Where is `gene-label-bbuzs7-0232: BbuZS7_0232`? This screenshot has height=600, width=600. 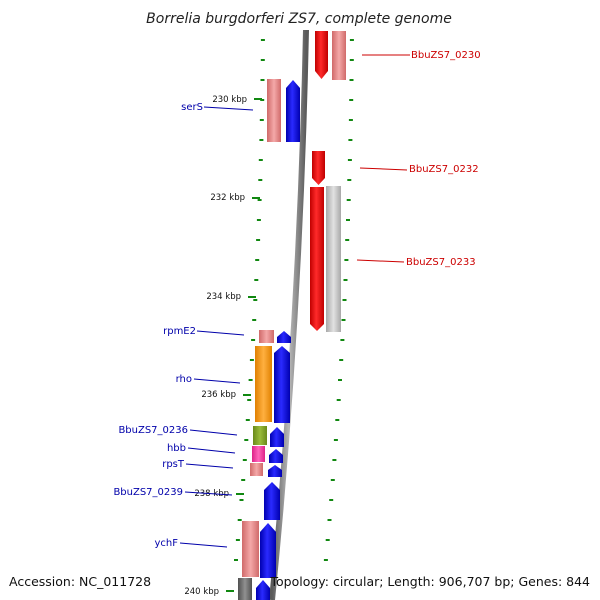
gene-label-bbuzs7-0232: BbuZS7_0232 is located at coordinates (444, 169).